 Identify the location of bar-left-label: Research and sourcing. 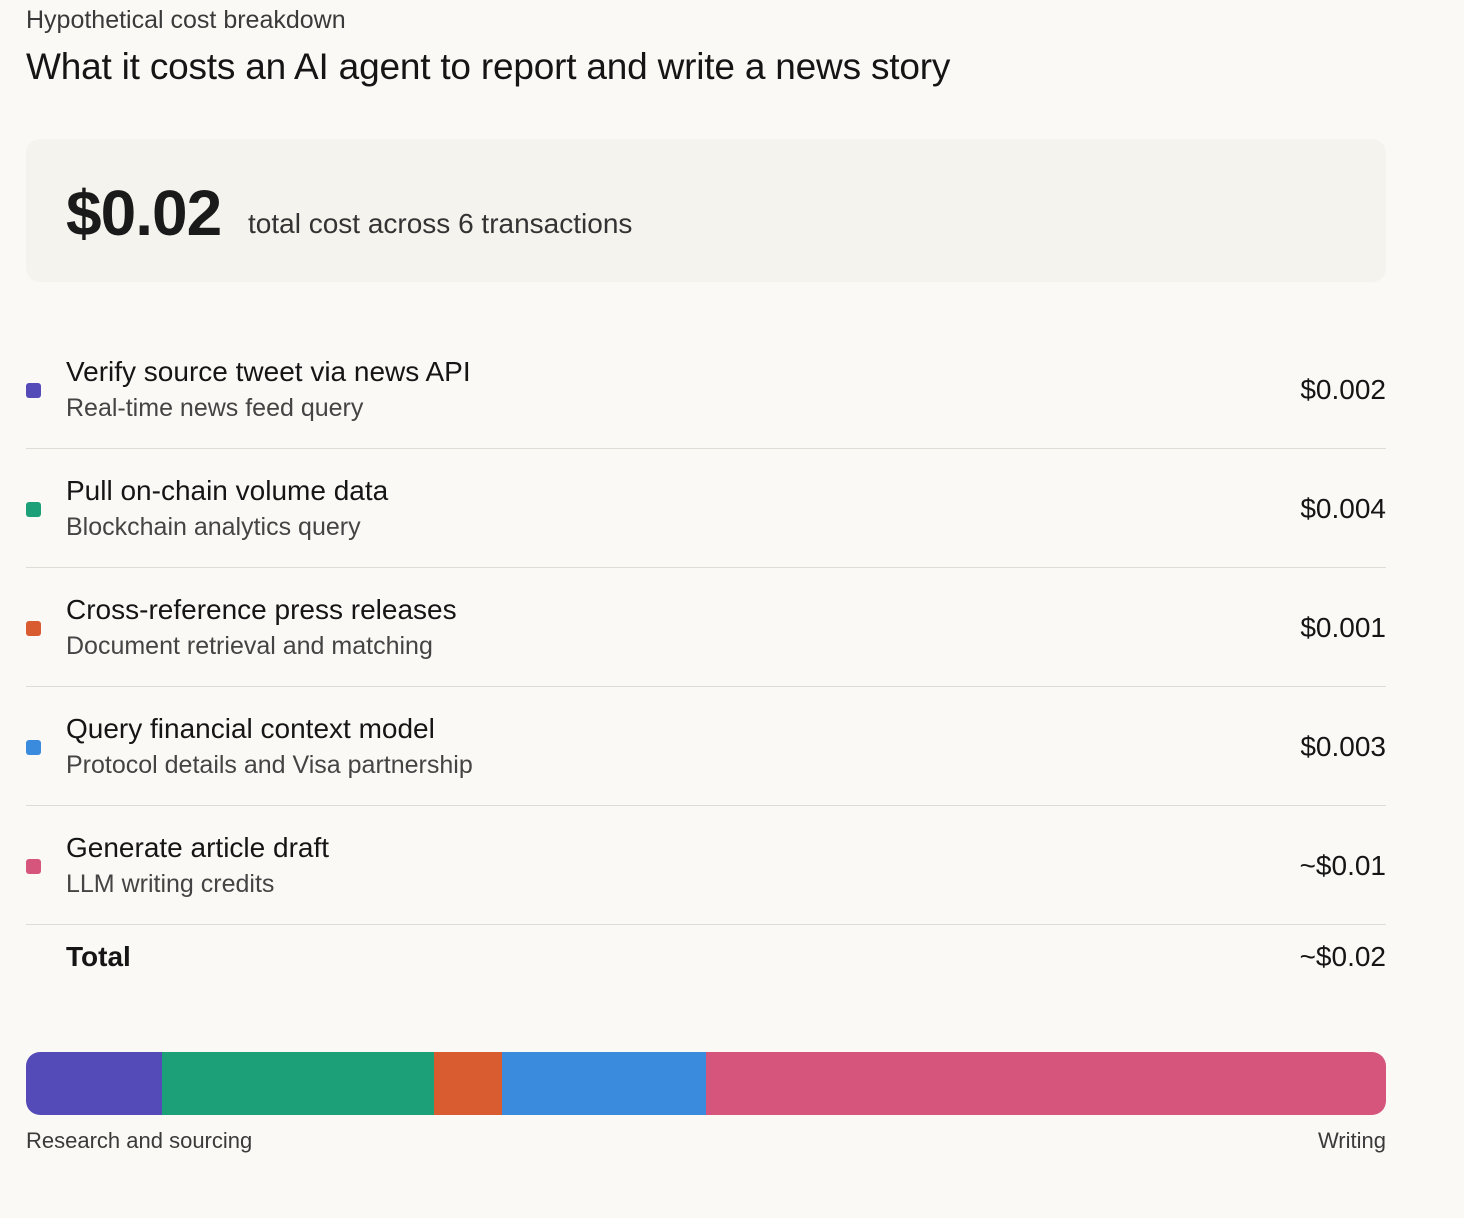
(139, 1140).